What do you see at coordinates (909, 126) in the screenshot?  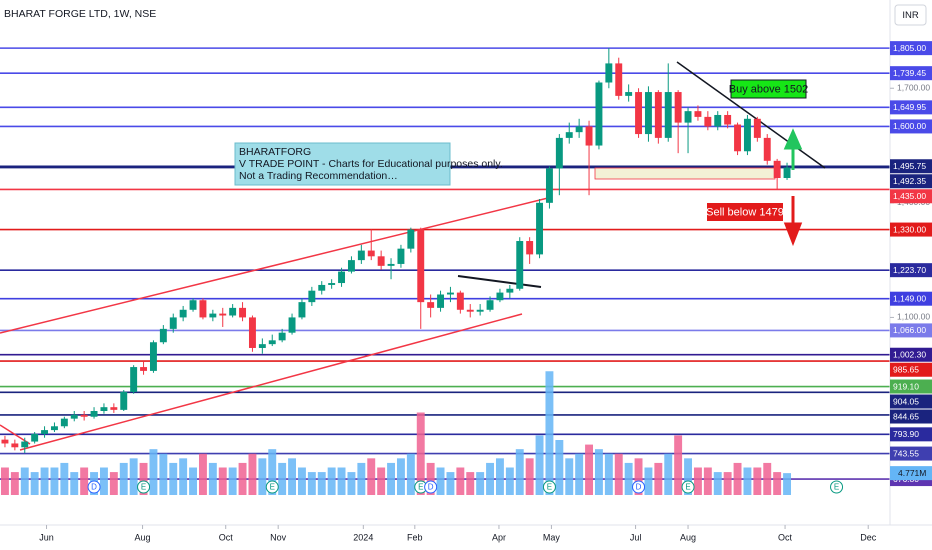 I see `price-tag-label: 1,600.00` at bounding box center [909, 126].